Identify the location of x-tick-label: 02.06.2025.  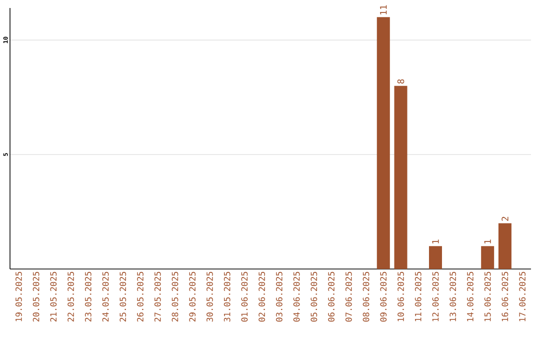
(262, 297).